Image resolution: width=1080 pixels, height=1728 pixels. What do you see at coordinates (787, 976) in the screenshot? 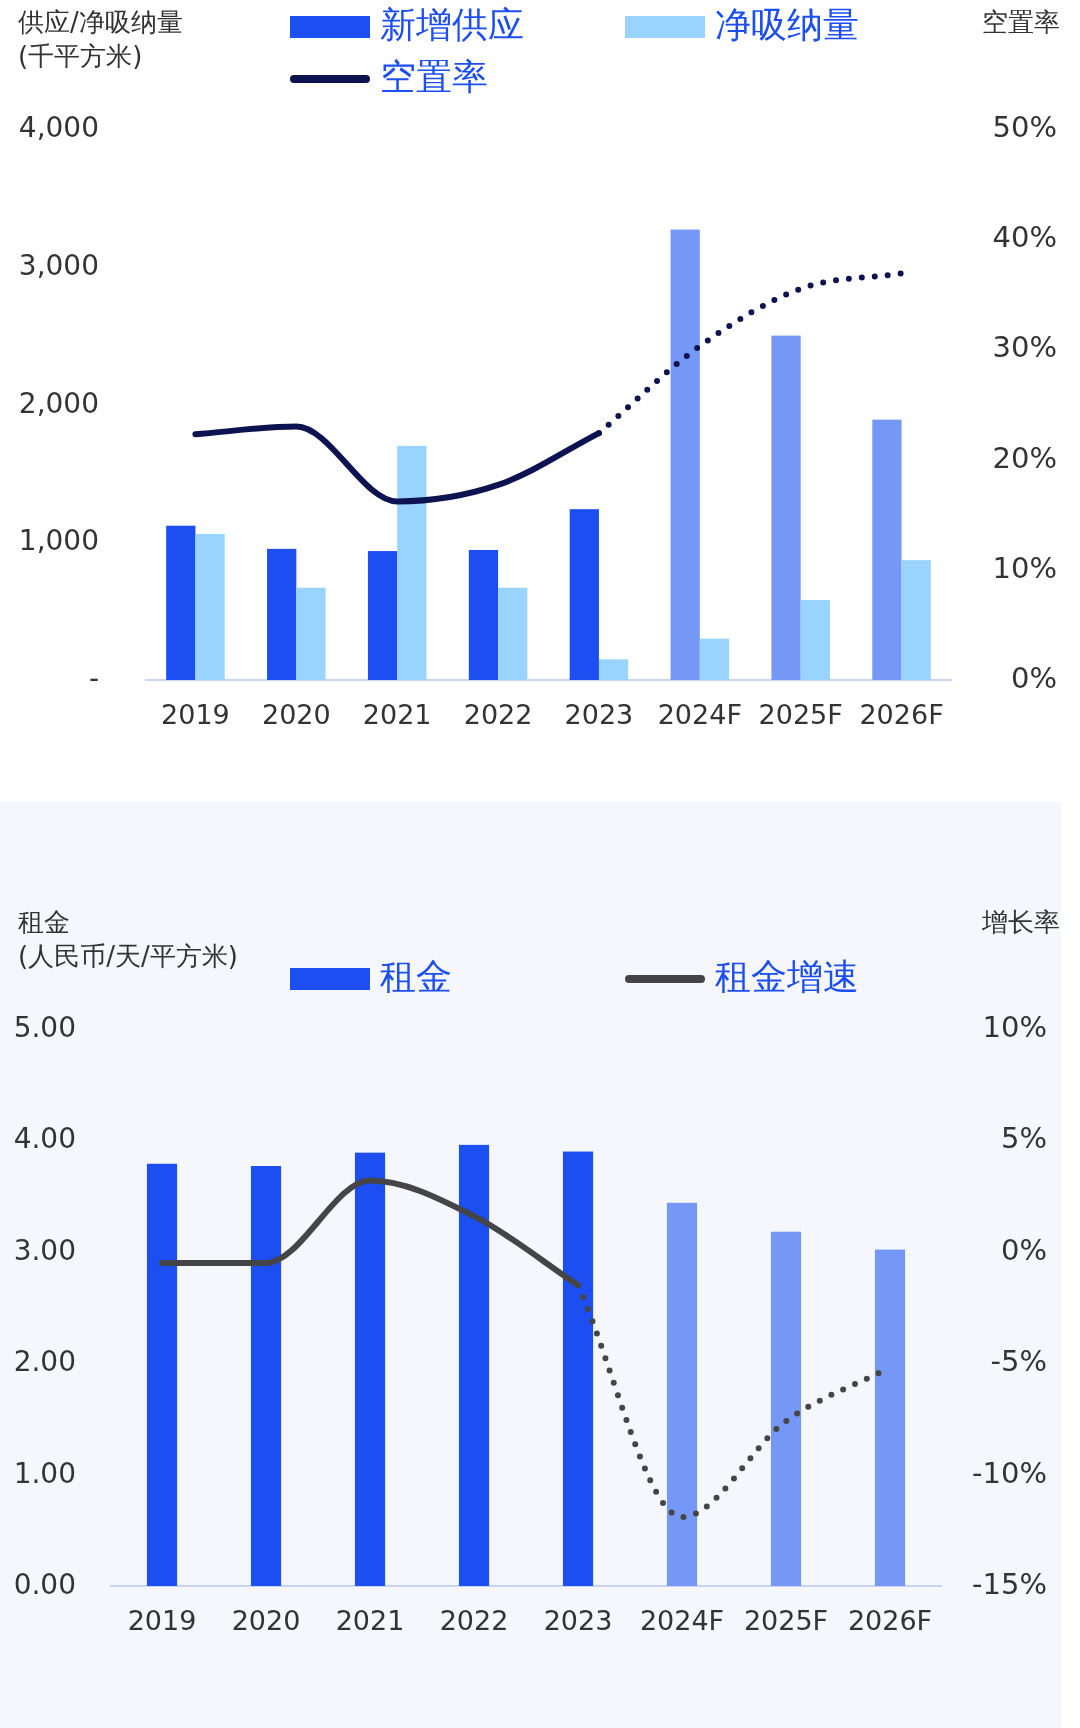
I see `legend-label: 租金增速` at bounding box center [787, 976].